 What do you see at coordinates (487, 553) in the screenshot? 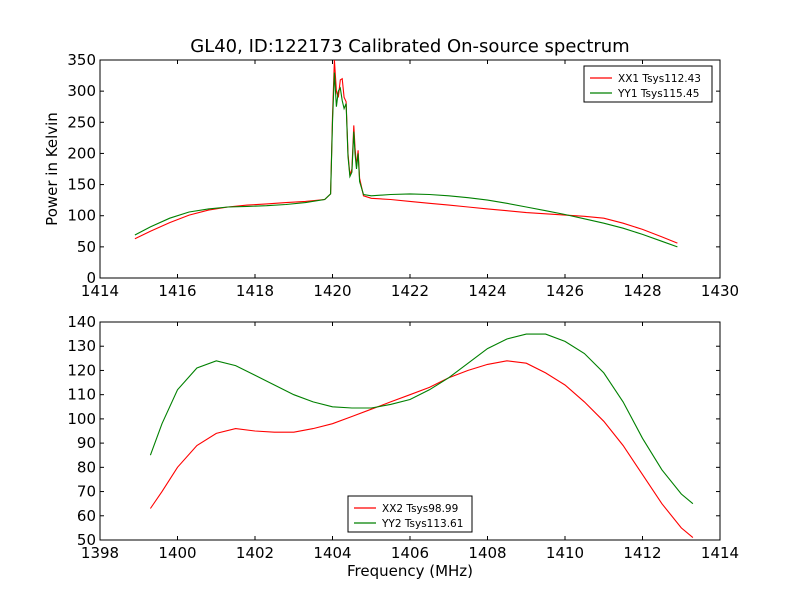
I see `x-tick-label: 1408` at bounding box center [487, 553].